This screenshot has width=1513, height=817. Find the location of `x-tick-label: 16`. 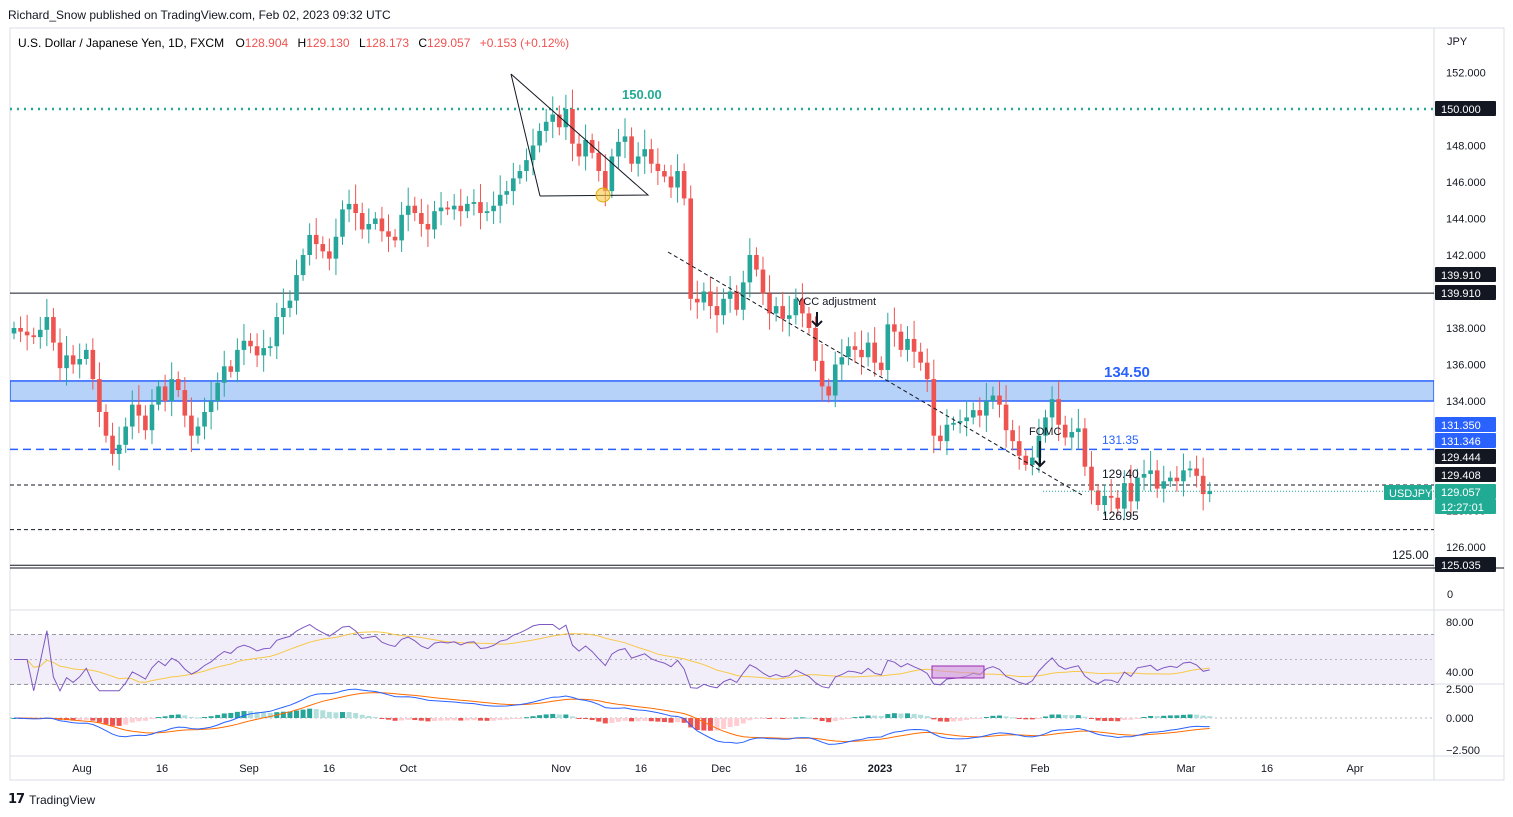

x-tick-label: 16 is located at coordinates (162, 769).